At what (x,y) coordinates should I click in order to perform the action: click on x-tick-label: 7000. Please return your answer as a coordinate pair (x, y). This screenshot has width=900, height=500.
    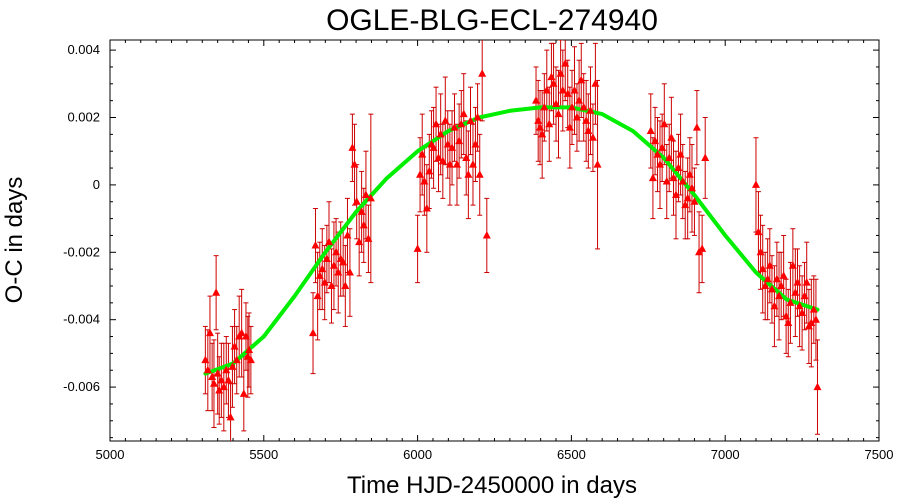
    Looking at the image, I should click on (725, 454).